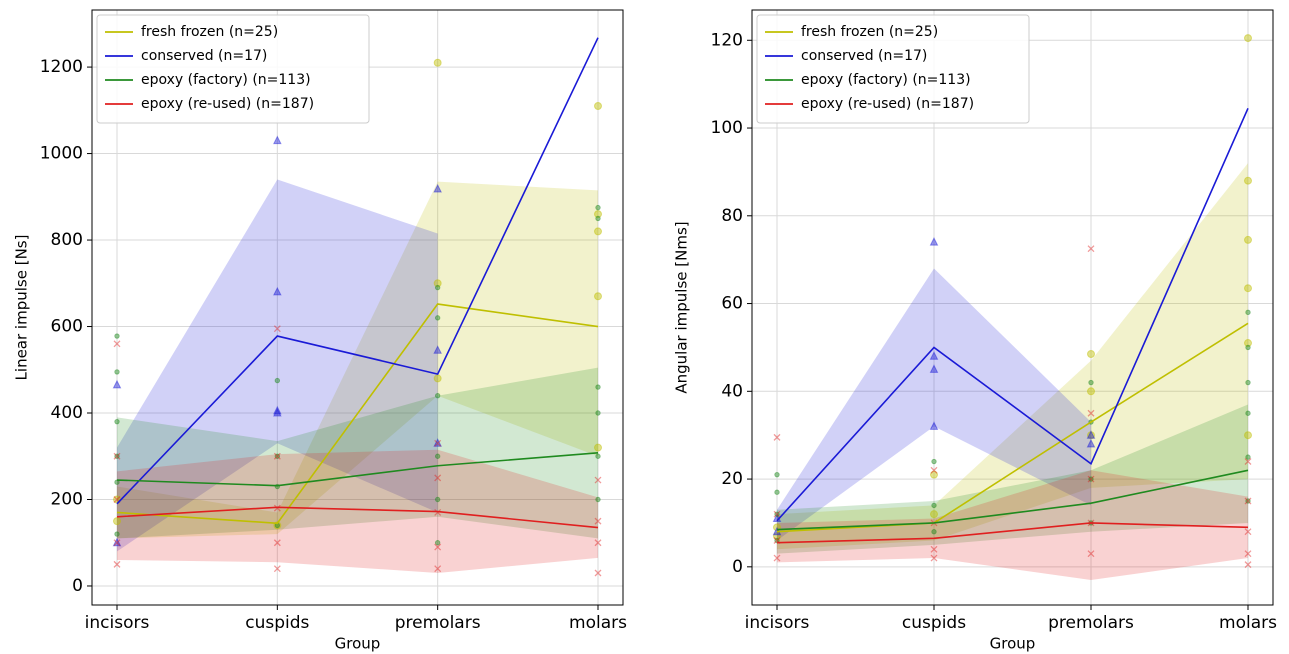 This screenshot has height=654, width=1289. What do you see at coordinates (77, 586) in the screenshot?
I see `y-tick-label: 0` at bounding box center [77, 586].